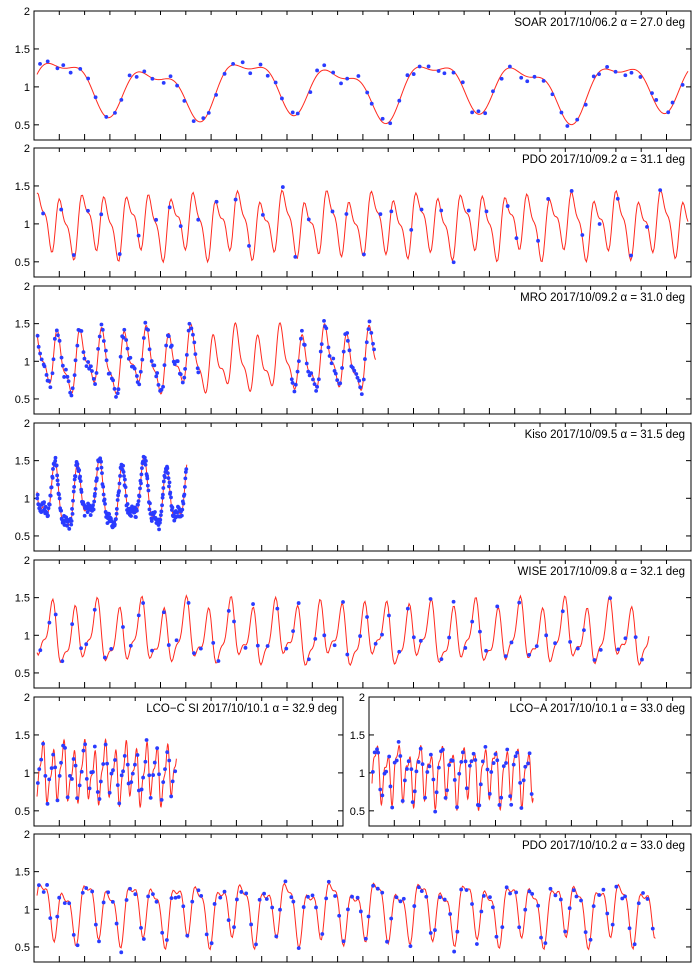 Image resolution: width=698 pixels, height=969 pixels. I want to click on panel-label: WISE 2017/10/09.8 α = 32.1 deg, so click(601, 572).